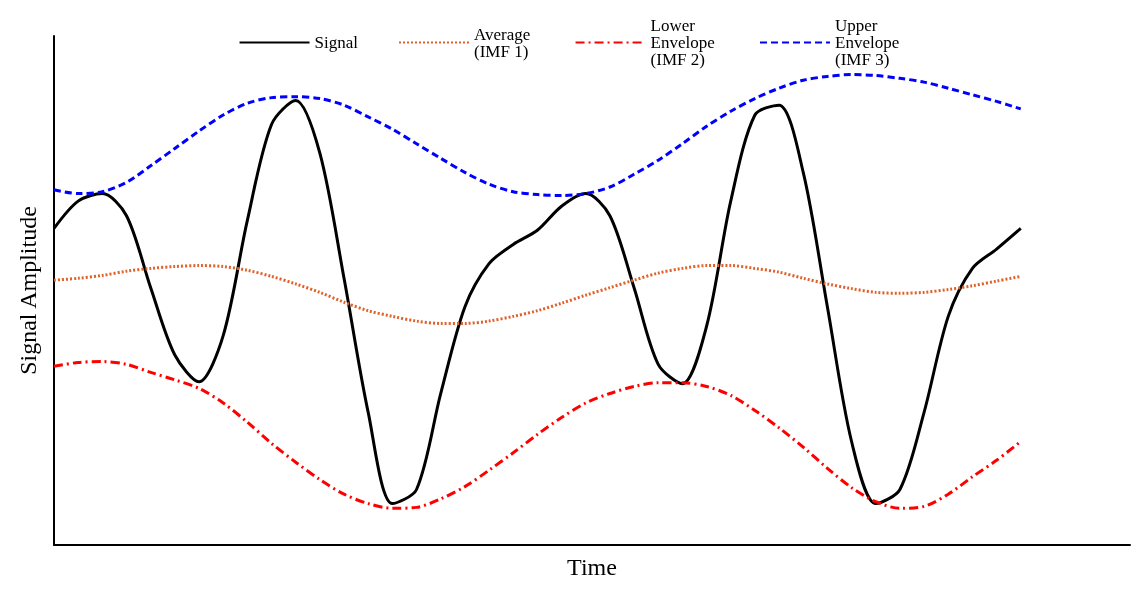 The width and height of the screenshot is (1142, 592). What do you see at coordinates (685, 42) in the screenshot?
I see `legend-label: Lower Envelope (IMF 2)` at bounding box center [685, 42].